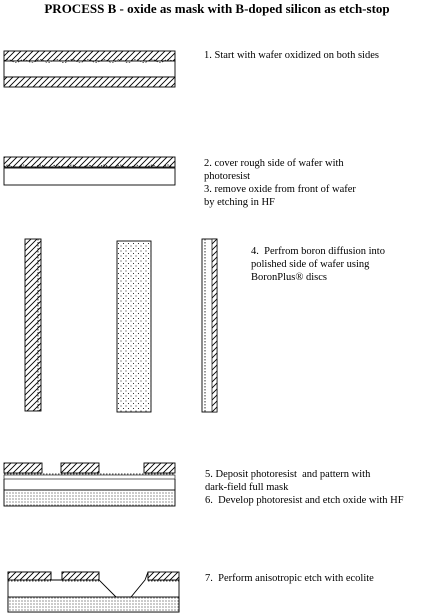 The width and height of the screenshot is (434, 613). I want to click on step7-bottom-layer, so click(93, 604).